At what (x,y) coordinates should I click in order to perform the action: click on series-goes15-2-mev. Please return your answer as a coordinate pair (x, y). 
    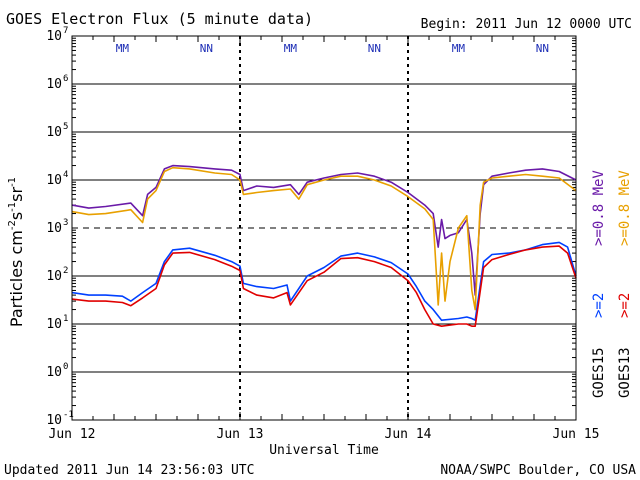
    Looking at the image, I should click on (324, 281).